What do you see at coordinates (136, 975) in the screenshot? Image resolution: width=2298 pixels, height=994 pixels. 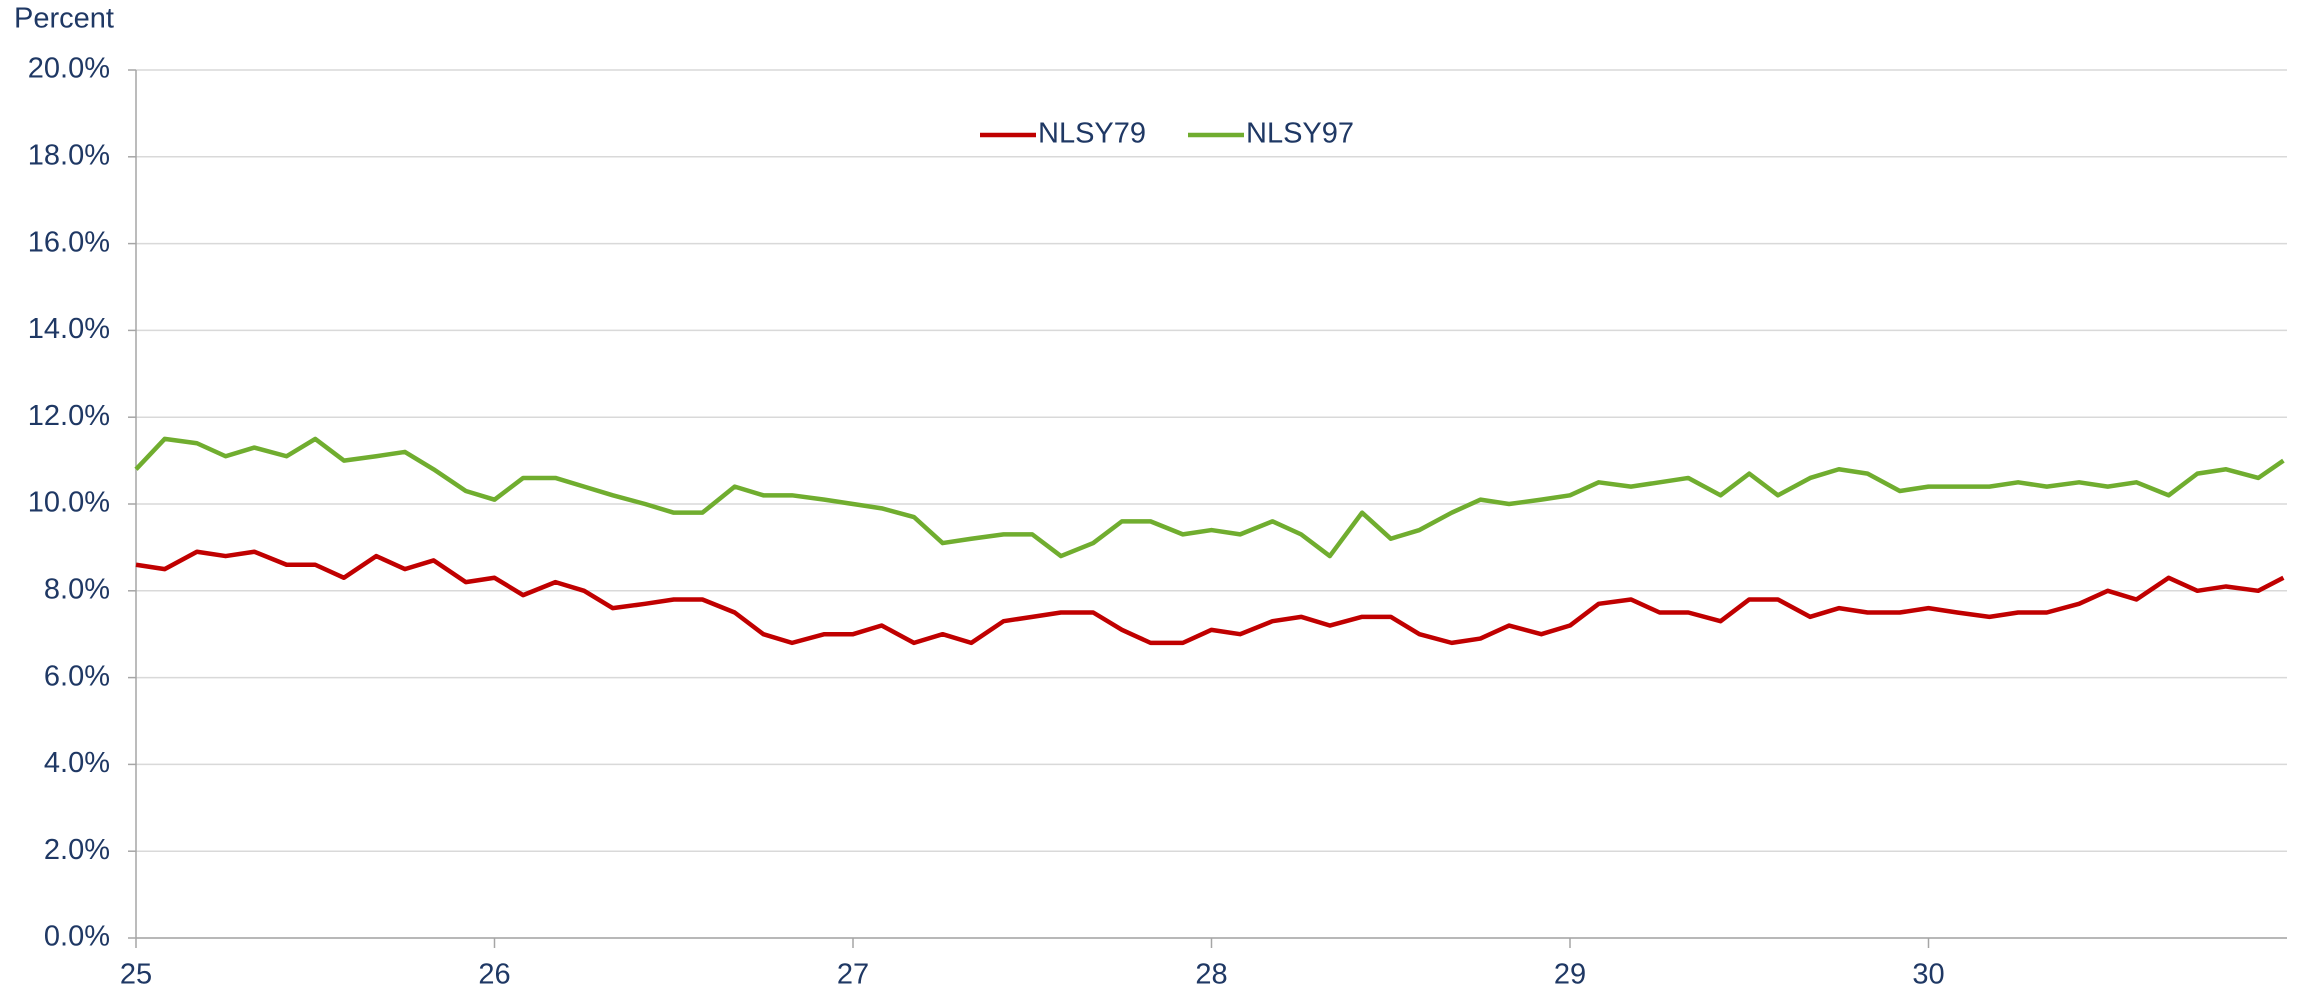 I see `x-tick-label: 25` at bounding box center [136, 975].